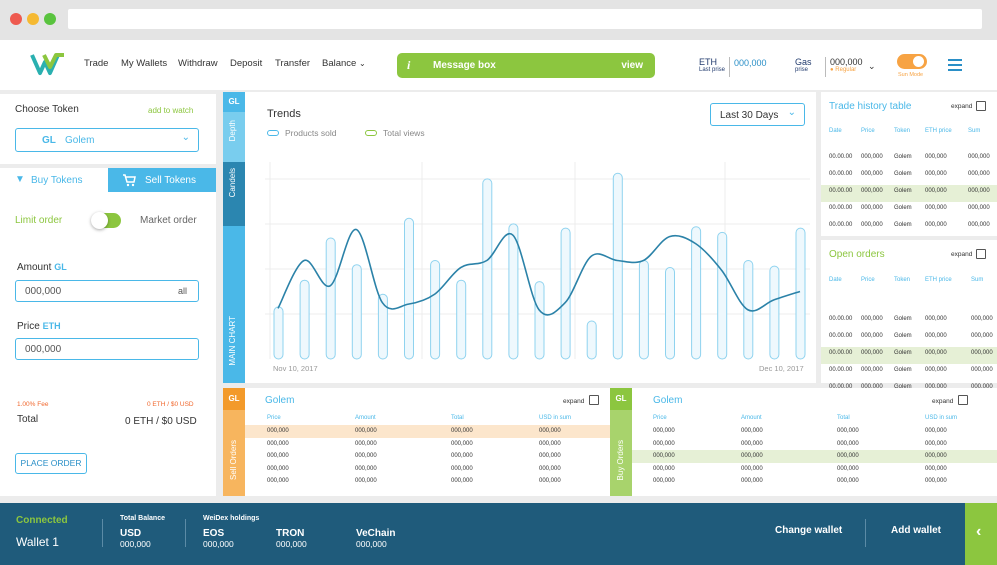 The image size is (997, 565). Describe the element at coordinates (938, 131) in the screenshot. I see `column-header: ETH price` at that location.